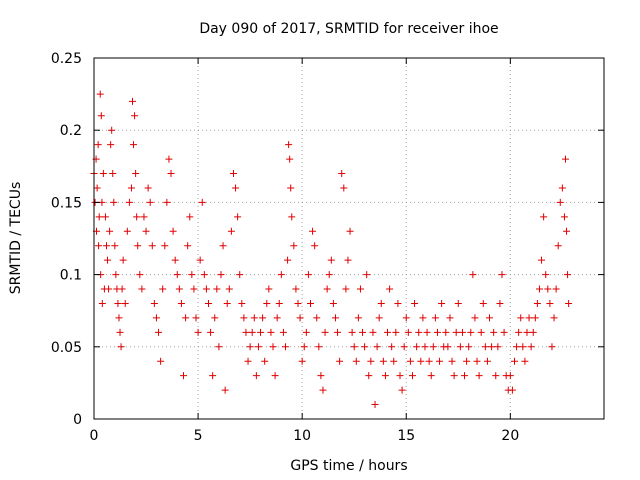 The height and width of the screenshot is (480, 640). Describe the element at coordinates (66, 348) in the screenshot. I see `y-tick-label: 0.05` at that location.